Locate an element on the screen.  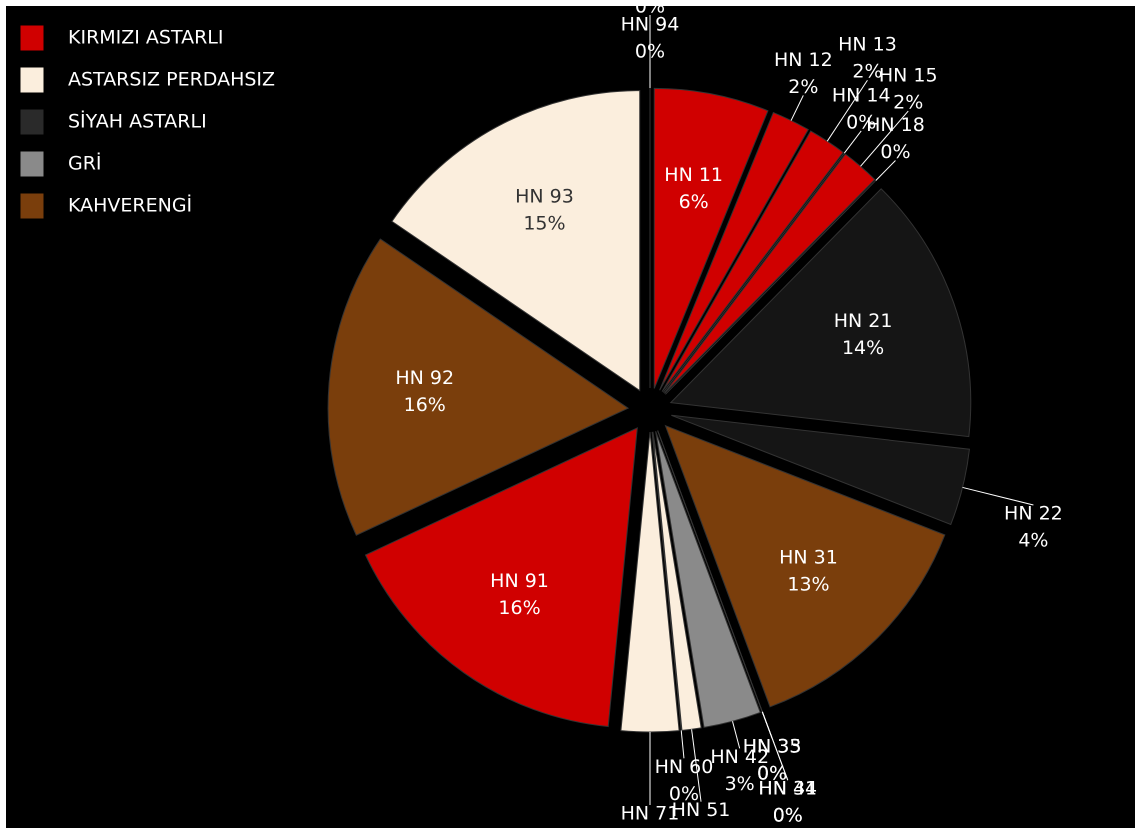
slice-label: HN 41 is located at coordinates (787, 789).